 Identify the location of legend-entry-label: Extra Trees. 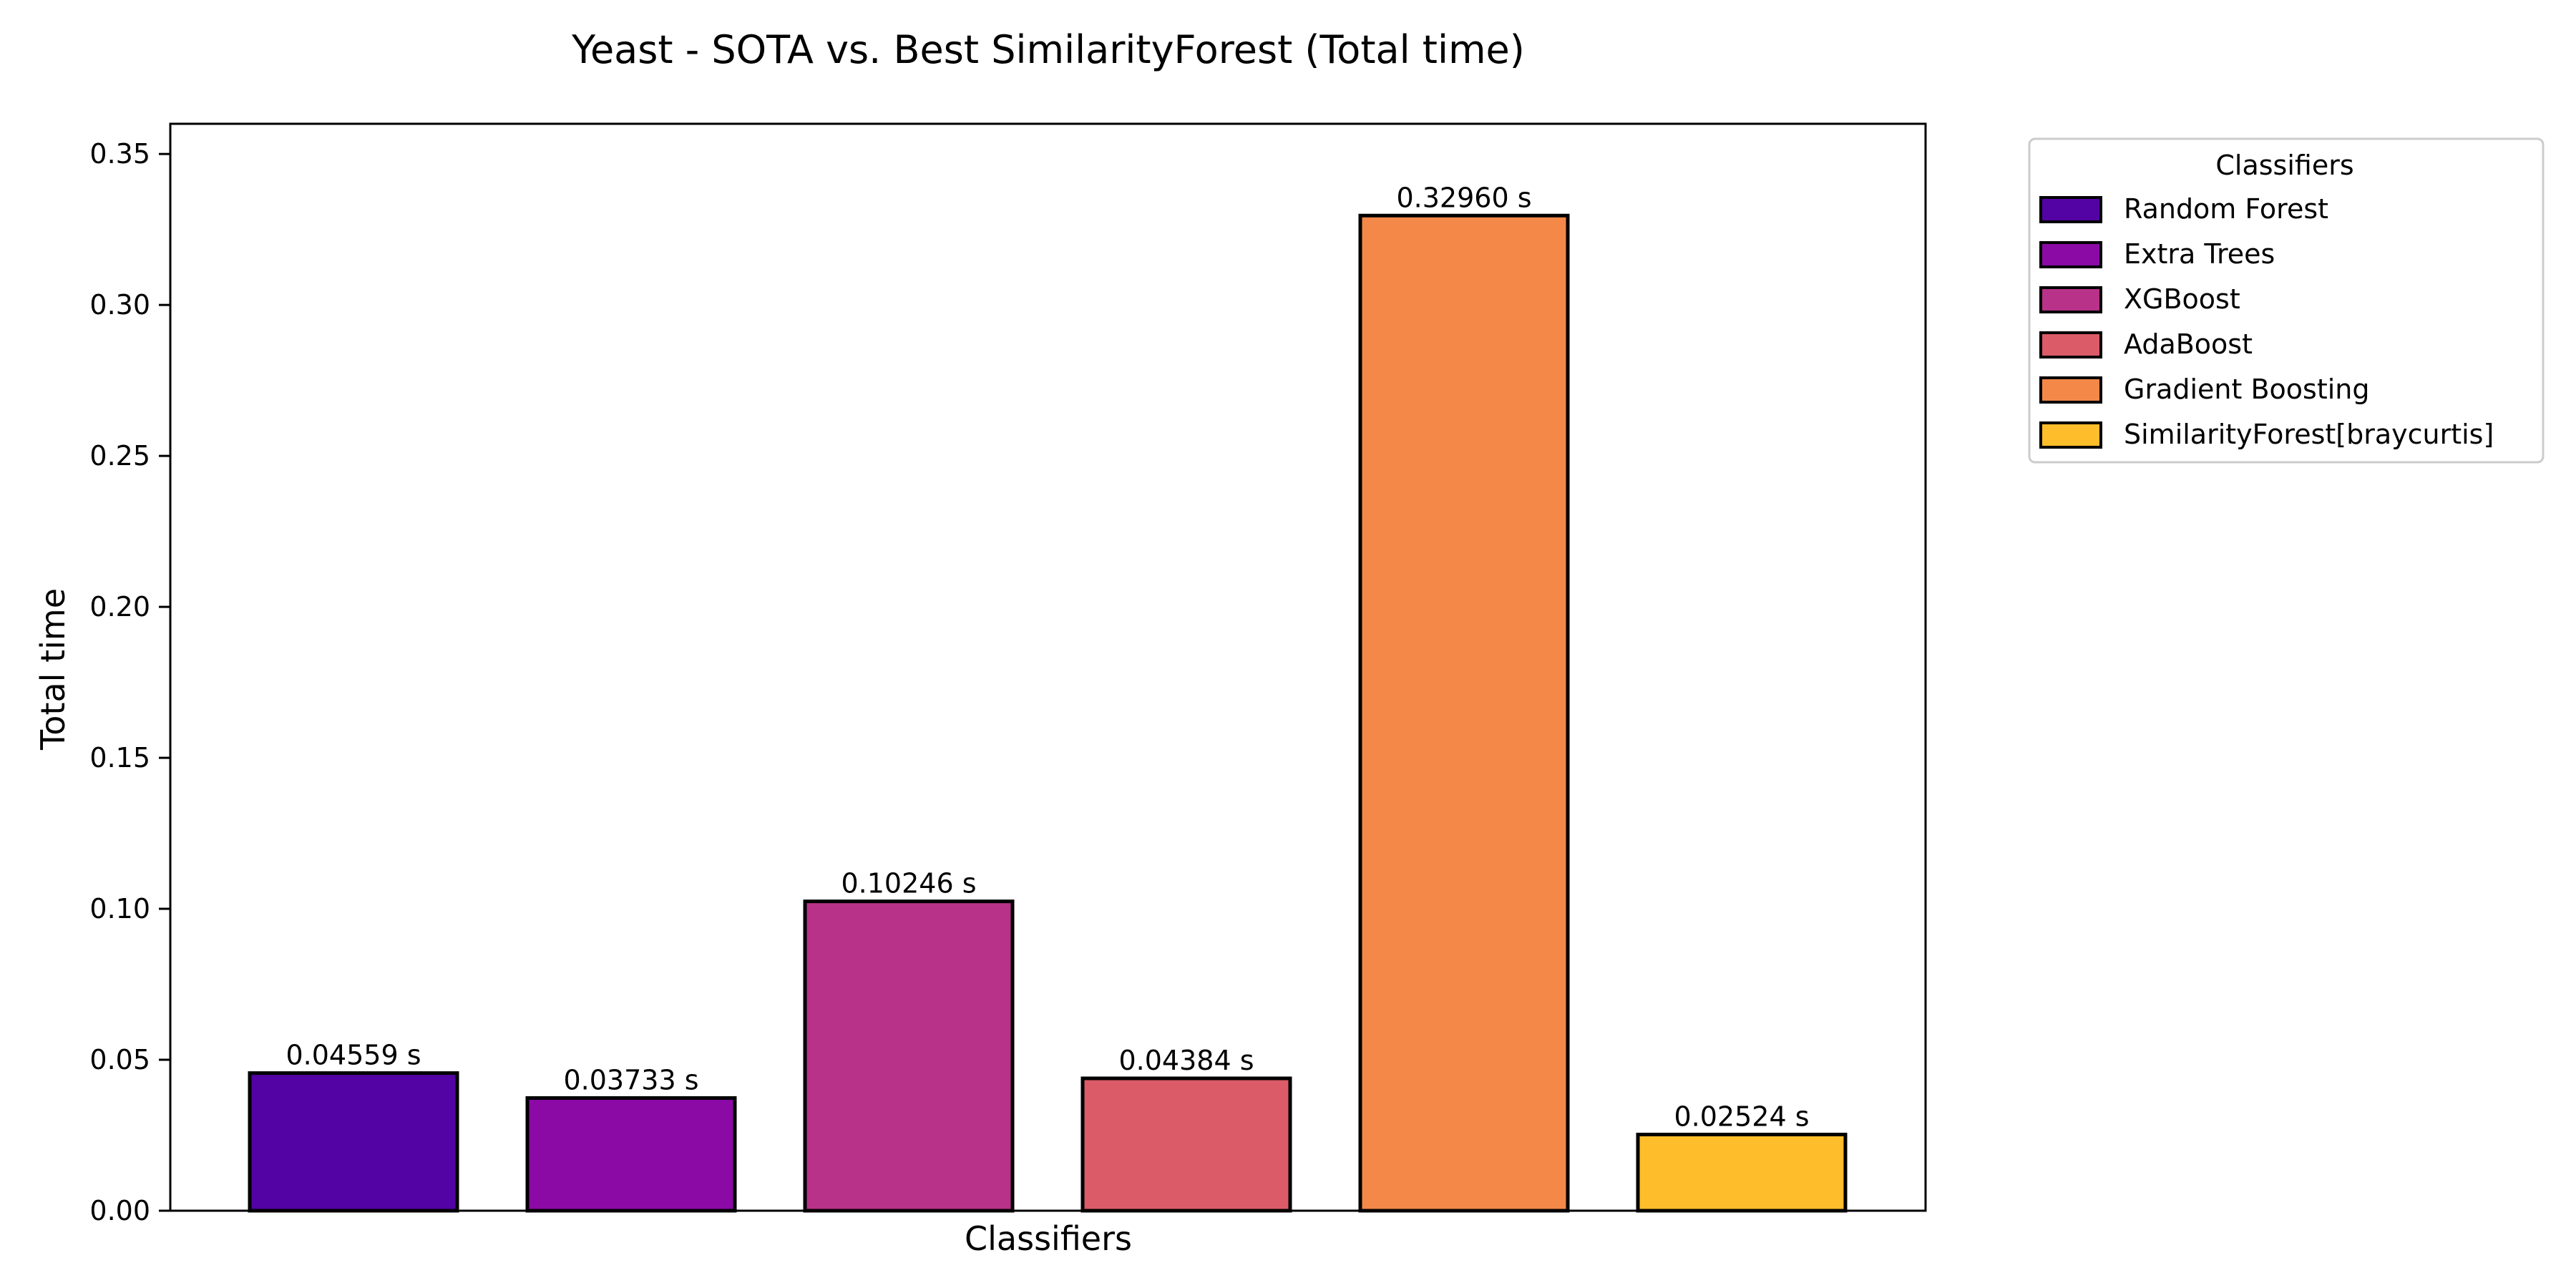
(2199, 254).